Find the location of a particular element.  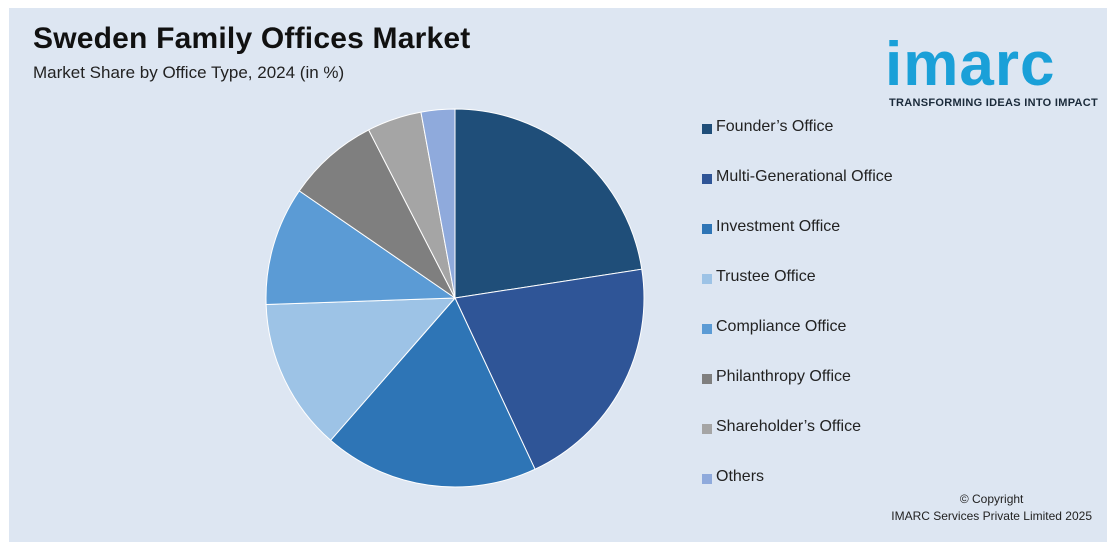

legend-item: Trustee Office is located at coordinates (797, 293).